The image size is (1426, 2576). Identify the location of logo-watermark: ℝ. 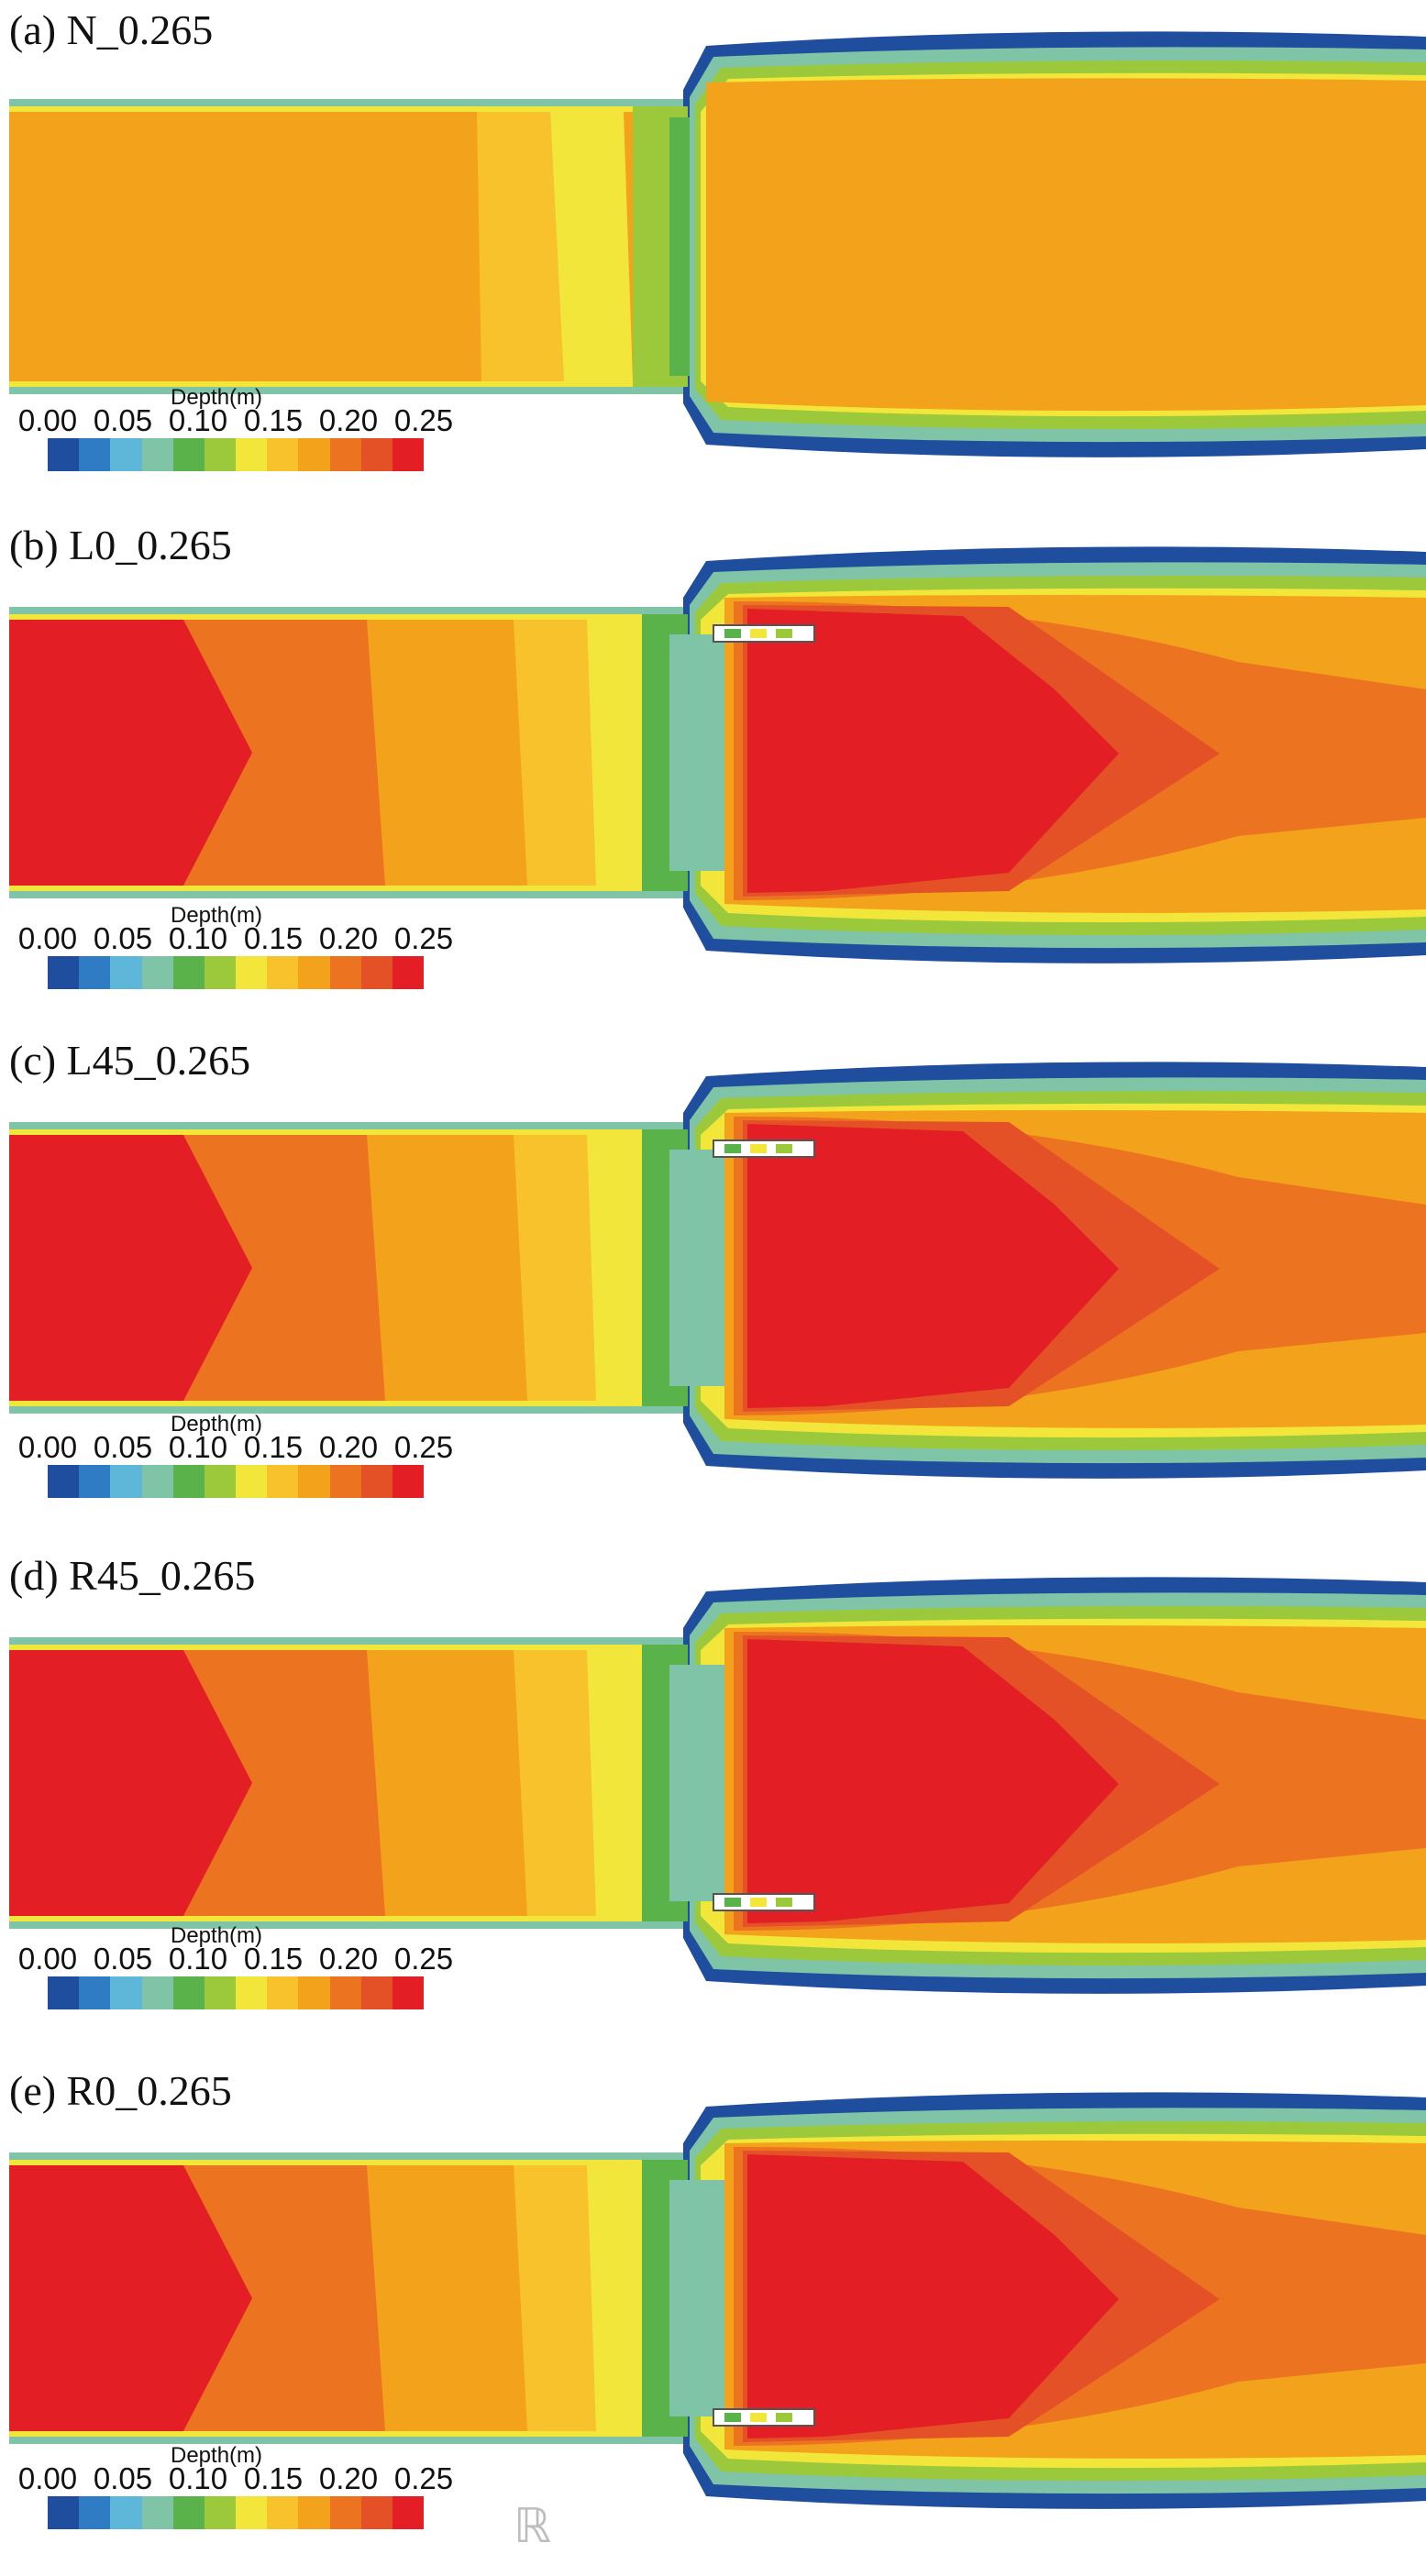
(533, 2526).